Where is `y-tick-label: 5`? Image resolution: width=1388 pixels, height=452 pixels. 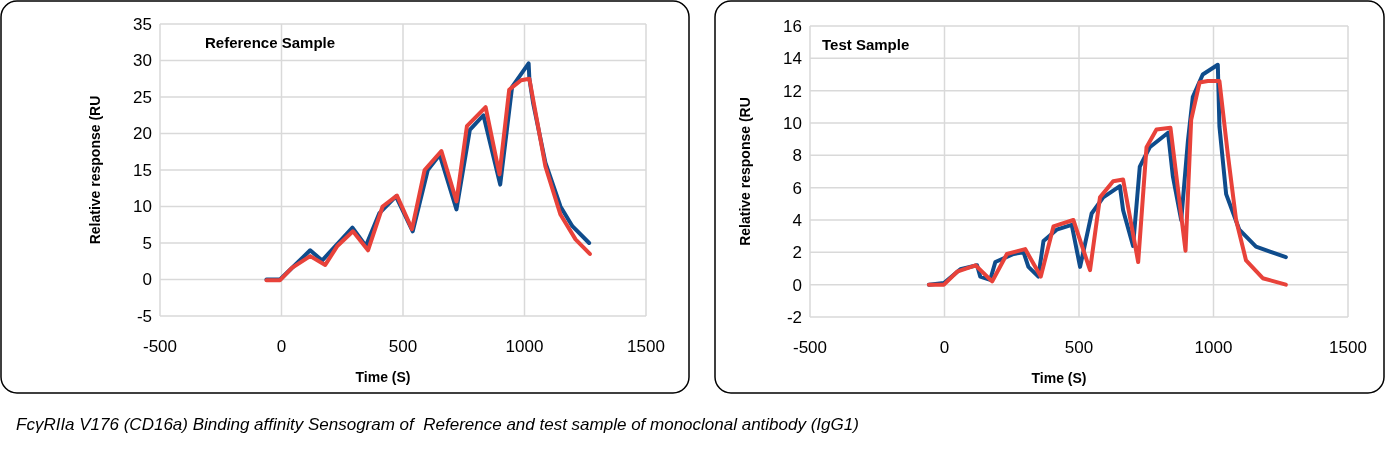 y-tick-label: 5 is located at coordinates (147, 243).